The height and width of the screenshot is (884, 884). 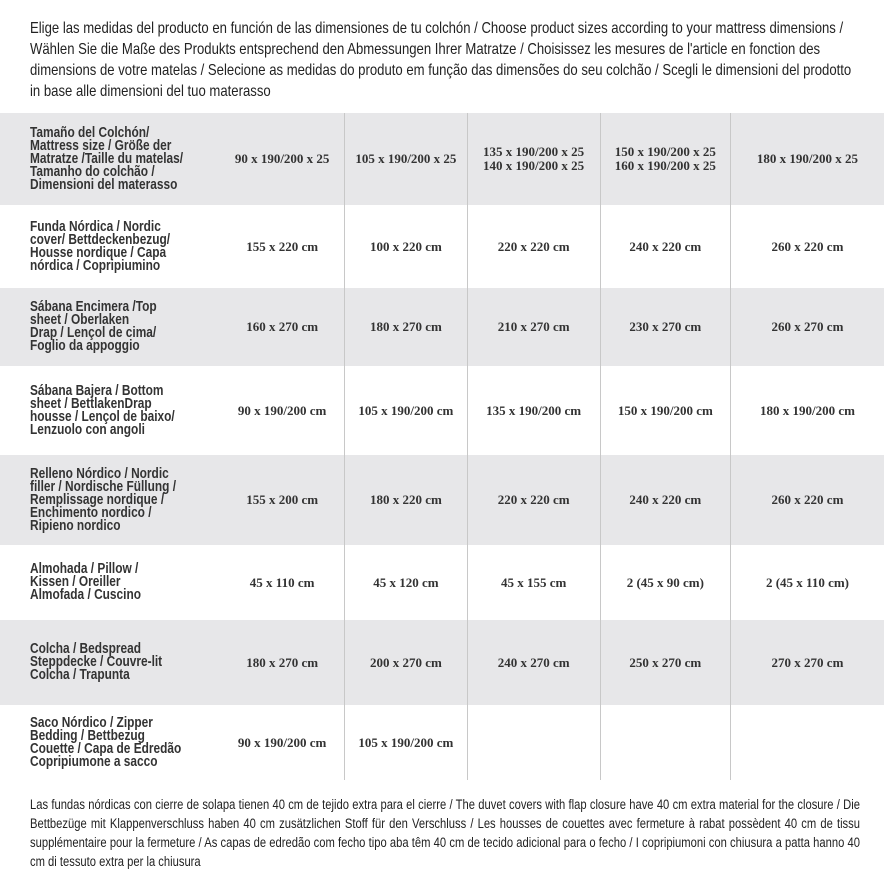 What do you see at coordinates (533, 410) in the screenshot?
I see `size-cell: 135 x 190/200 cm` at bounding box center [533, 410].